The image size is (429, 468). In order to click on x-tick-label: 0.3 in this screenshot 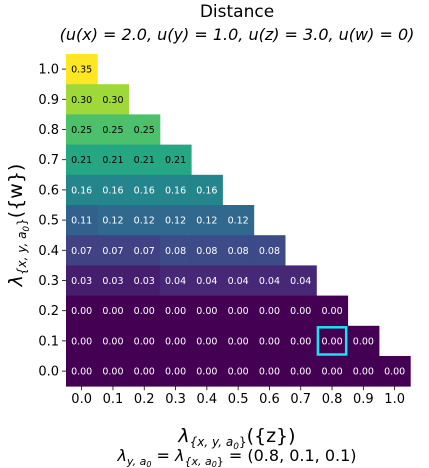, I will do `click(175, 399)`.